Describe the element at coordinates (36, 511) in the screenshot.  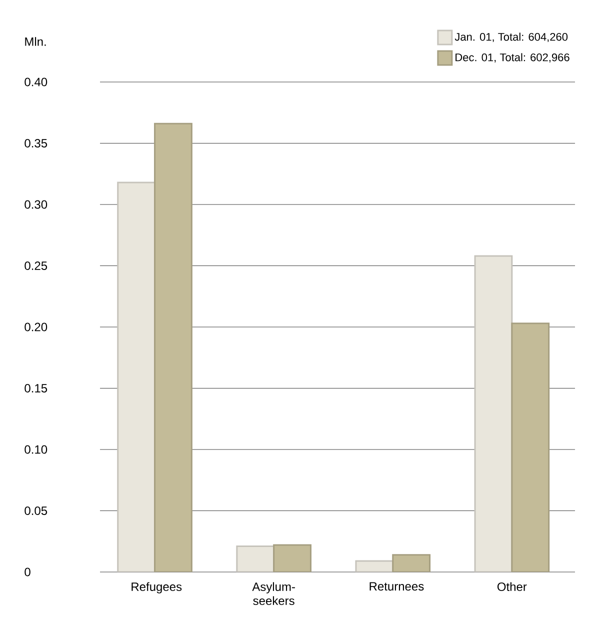
I see `y-tick-label: 0.05` at that location.